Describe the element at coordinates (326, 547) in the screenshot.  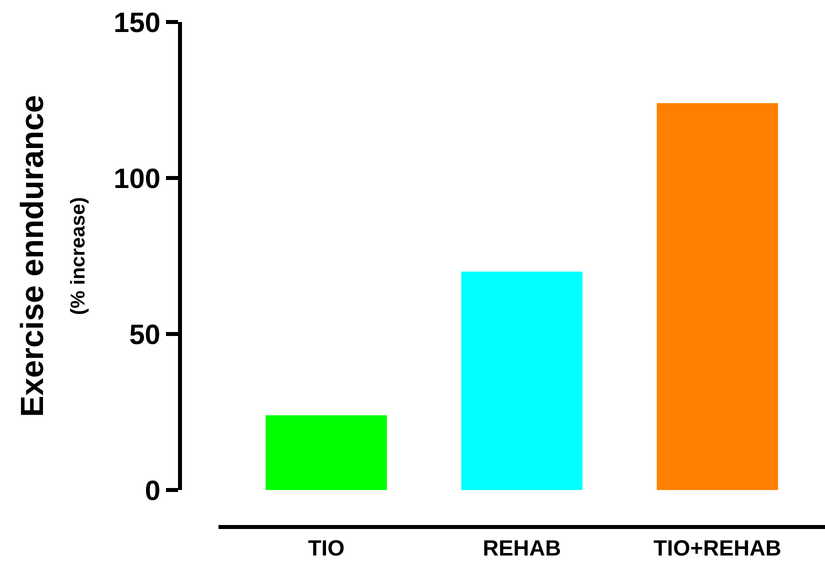
I see `x-tick-label: TIO` at that location.